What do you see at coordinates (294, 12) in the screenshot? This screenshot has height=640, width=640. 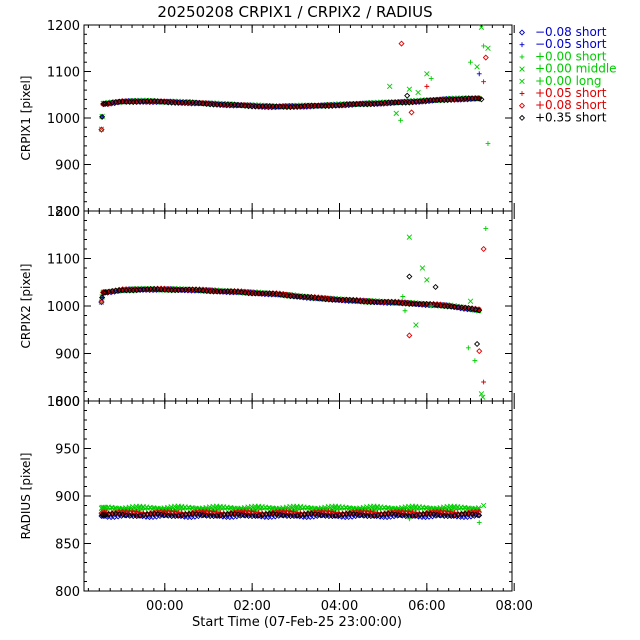 I see `chart-title: 20250208 CRPIX1 / CRPIX2 / RADIUS` at bounding box center [294, 12].